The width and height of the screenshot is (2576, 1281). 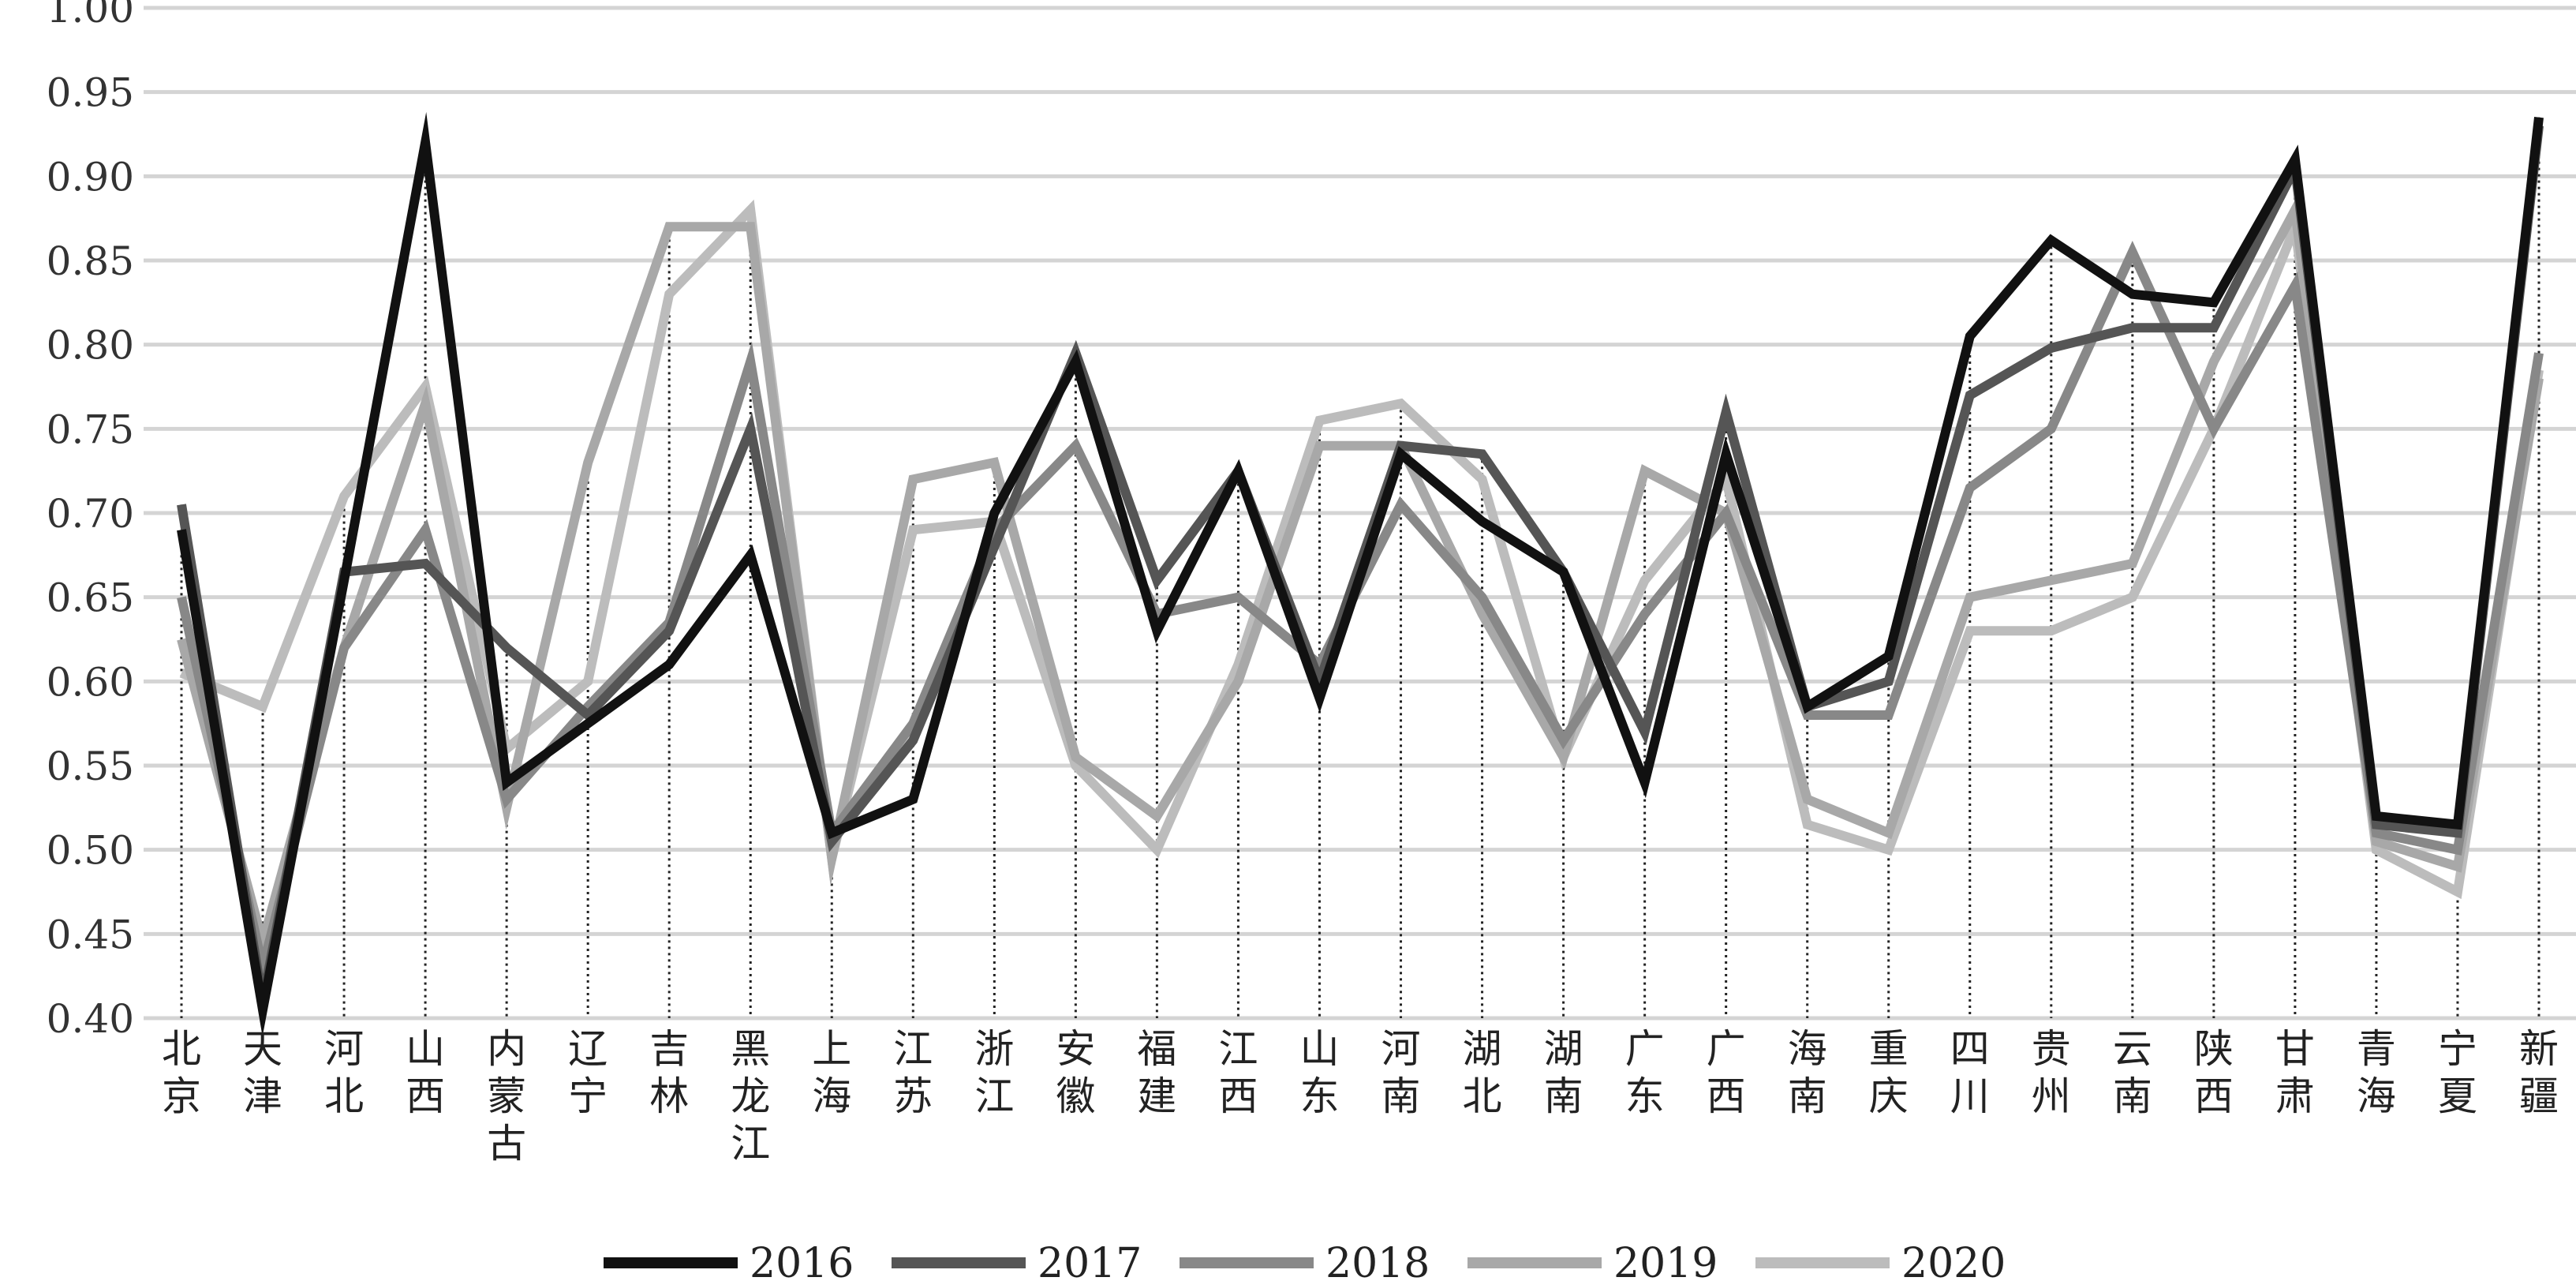 What do you see at coordinates (2132, 1072) in the screenshot?
I see `x-tick-label: 云南` at bounding box center [2132, 1072].